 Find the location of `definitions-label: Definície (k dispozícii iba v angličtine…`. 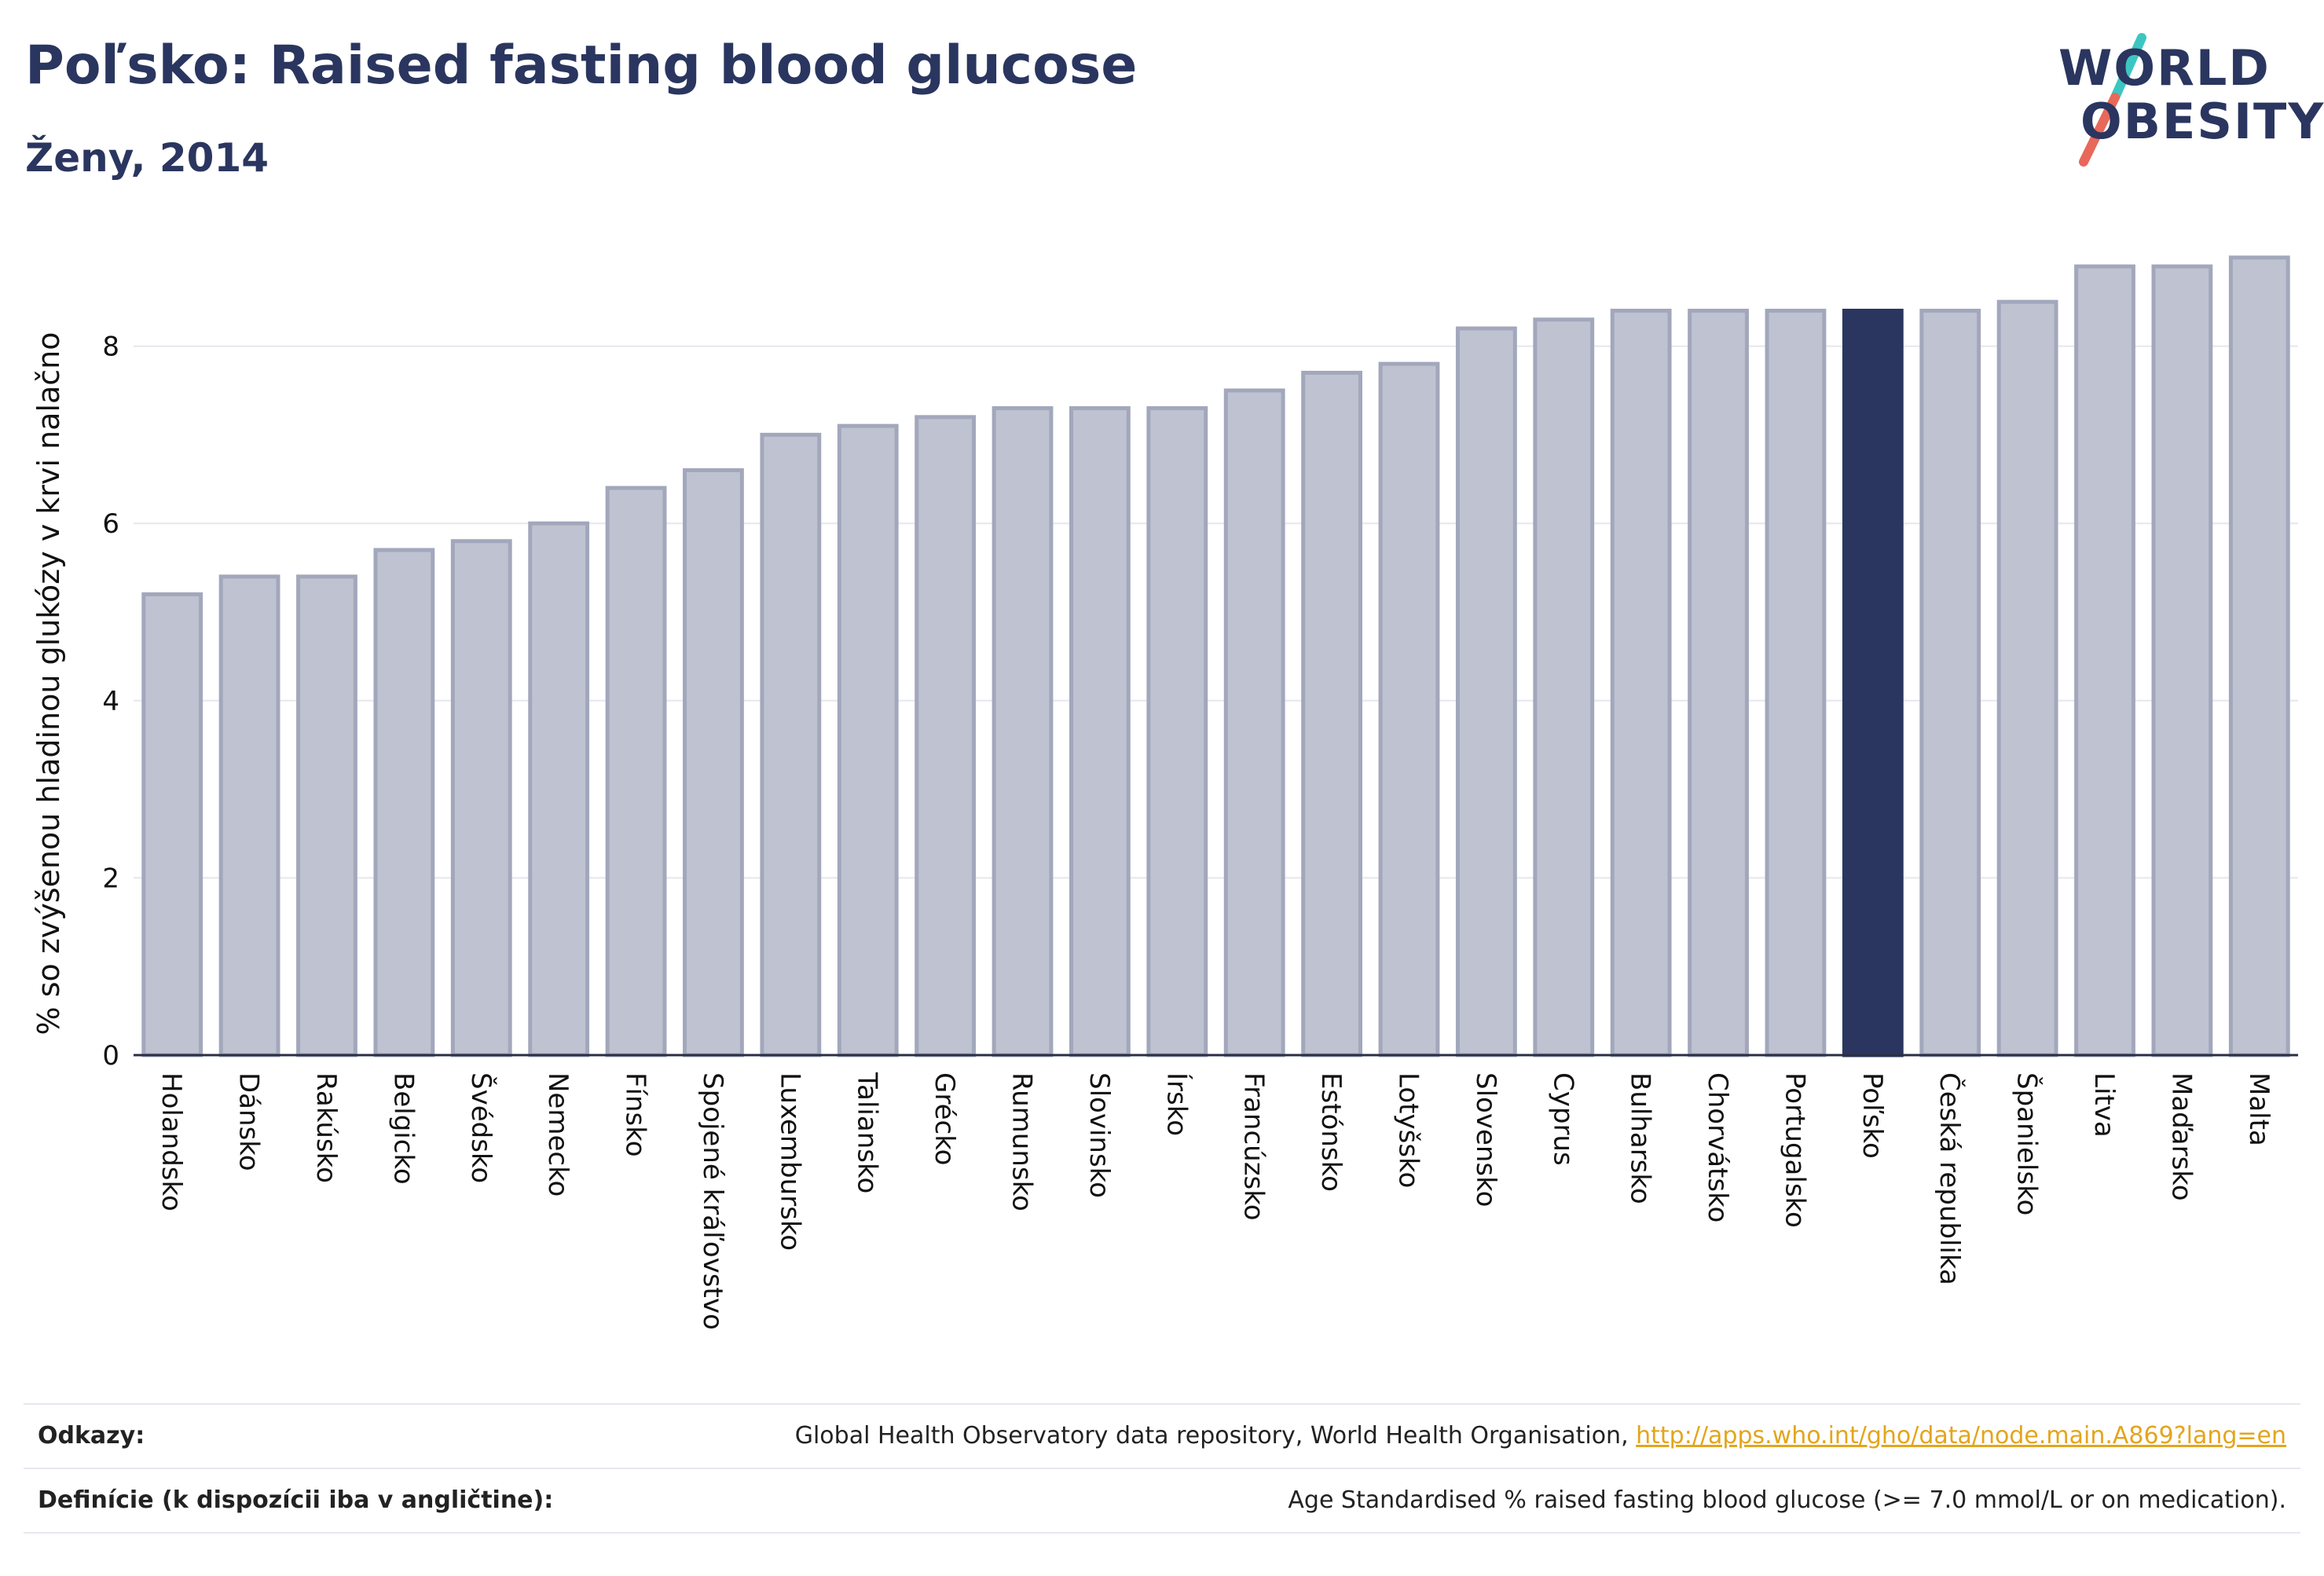

definitions-label: Definície (k dispozícii iba v angličtine… is located at coordinates (296, 1500).